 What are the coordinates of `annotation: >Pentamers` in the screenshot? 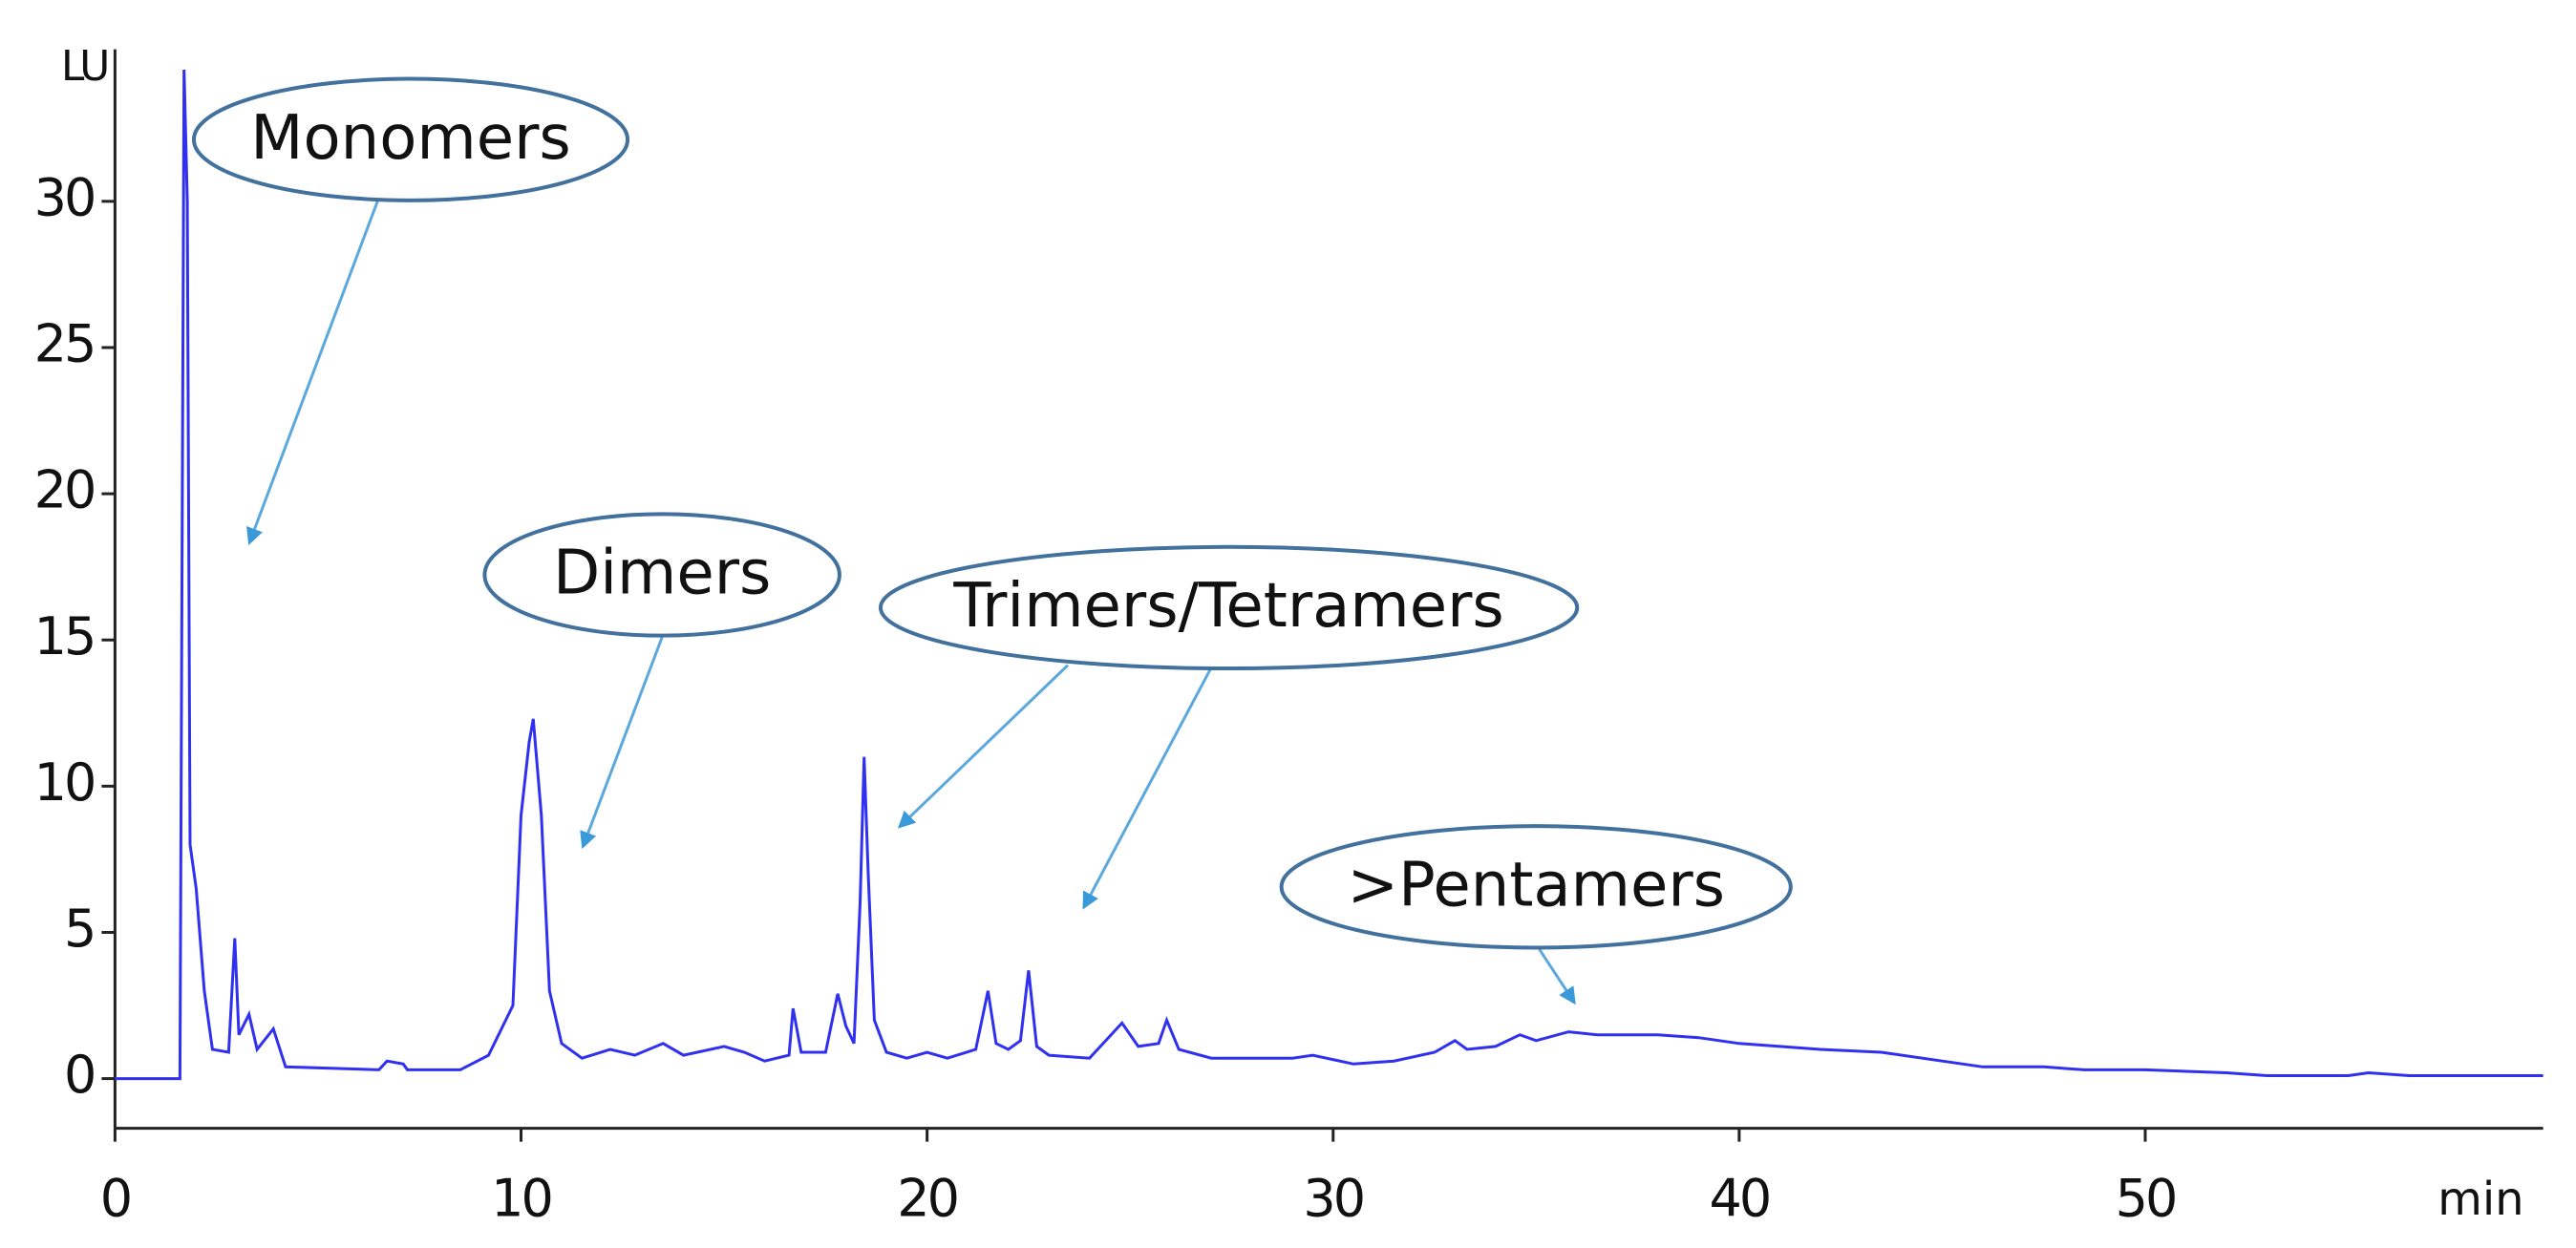 It's located at (1536, 885).